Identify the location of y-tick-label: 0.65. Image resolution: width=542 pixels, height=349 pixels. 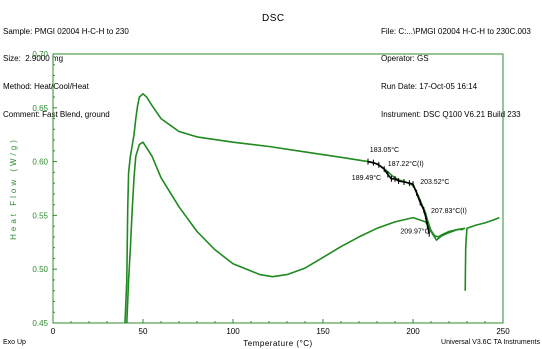
(40, 108).